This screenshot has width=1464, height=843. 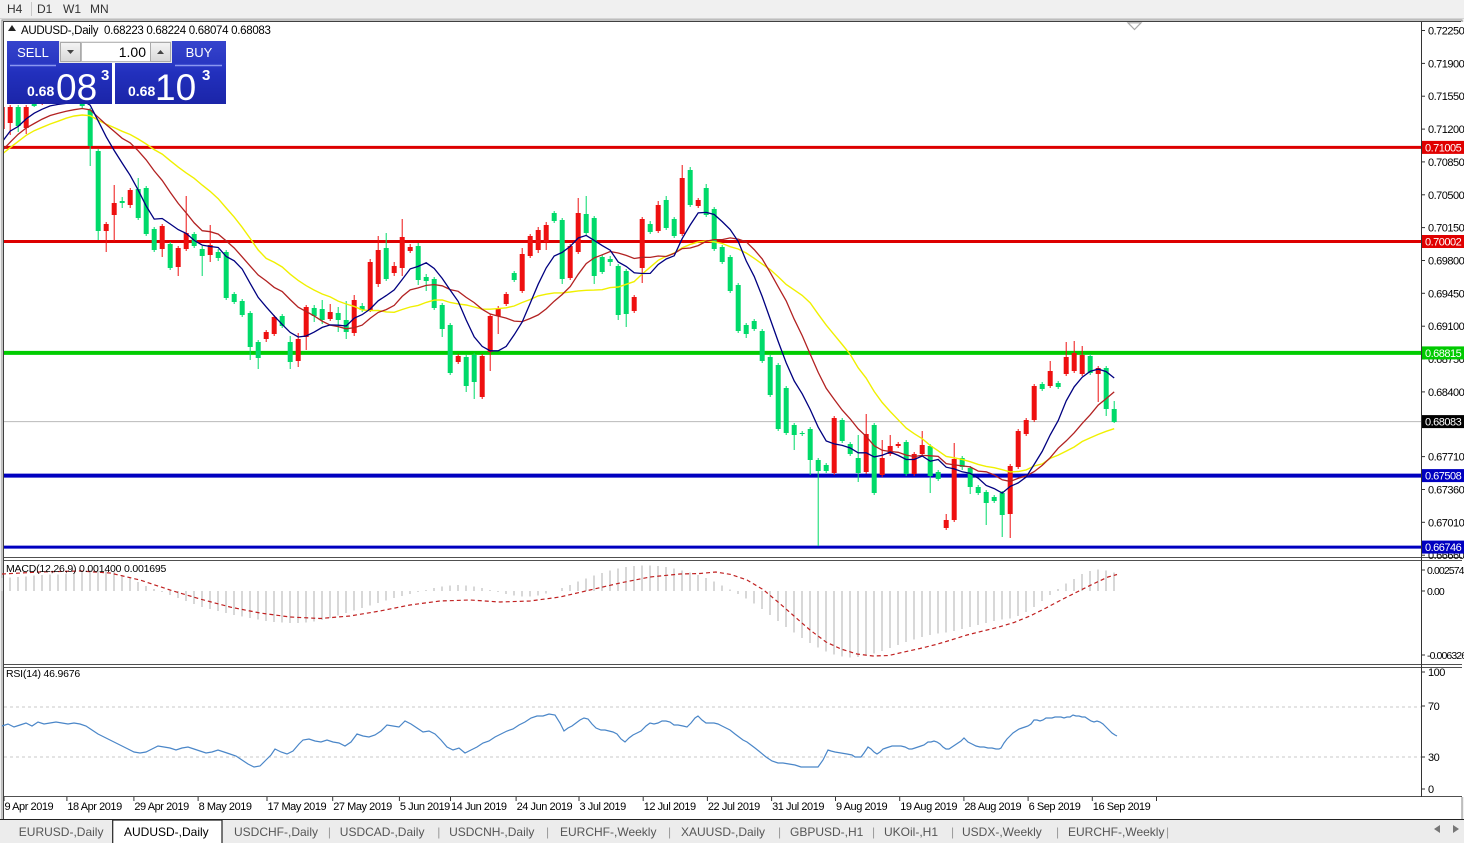 I want to click on svg-text: 0.69100, so click(x=1446, y=327).